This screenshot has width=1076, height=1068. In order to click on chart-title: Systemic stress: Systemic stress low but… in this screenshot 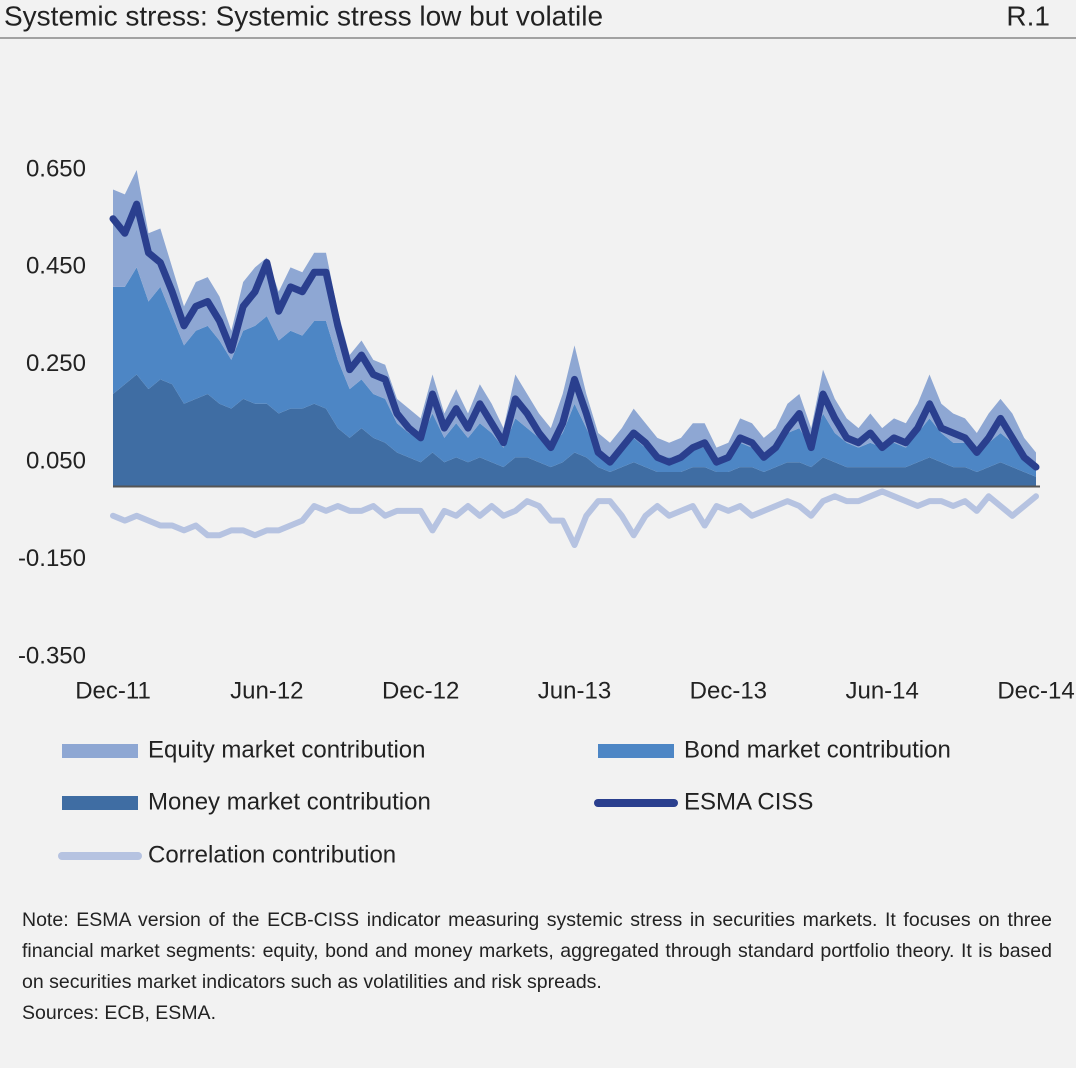, I will do `click(303, 15)`.